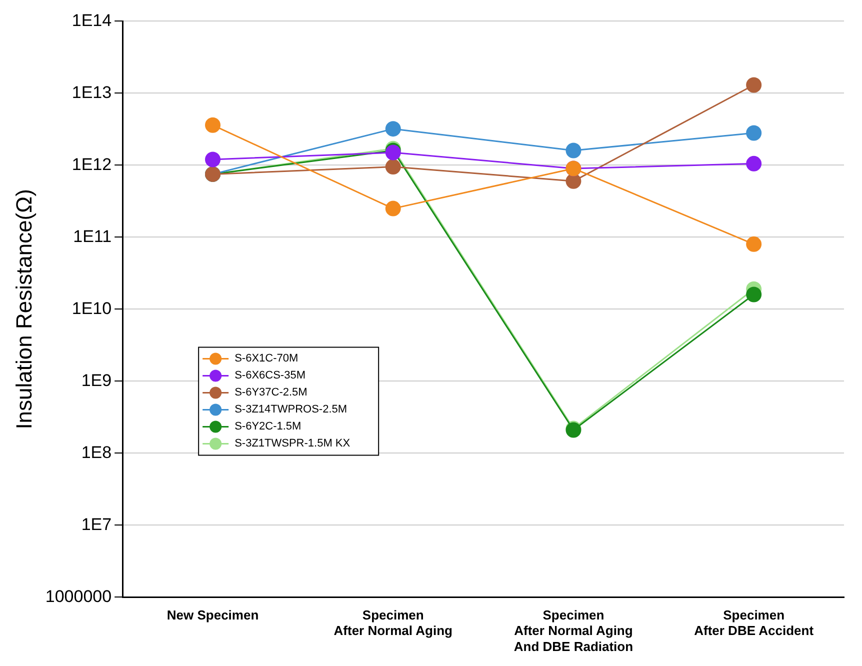 This screenshot has height=666, width=862. I want to click on y-tick-label: 1E12, so click(92, 164).